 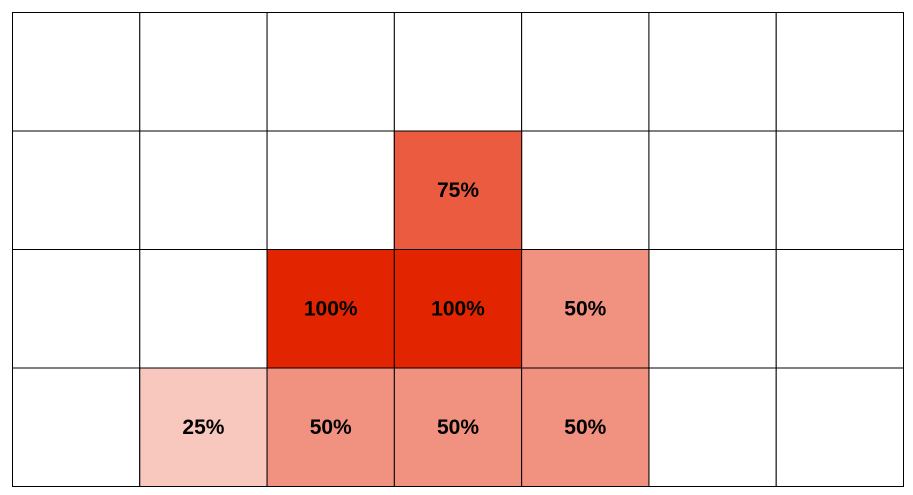 I want to click on cell-label: 75%, so click(x=458, y=190).